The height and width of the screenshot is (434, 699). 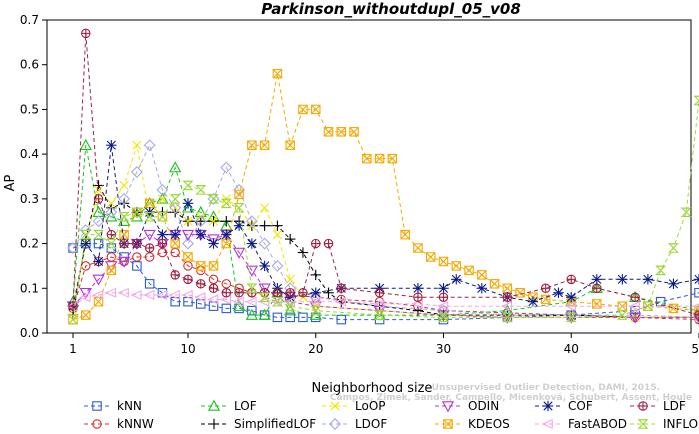 I want to click on legend-item-ldof: LDOF, so click(x=354, y=424).